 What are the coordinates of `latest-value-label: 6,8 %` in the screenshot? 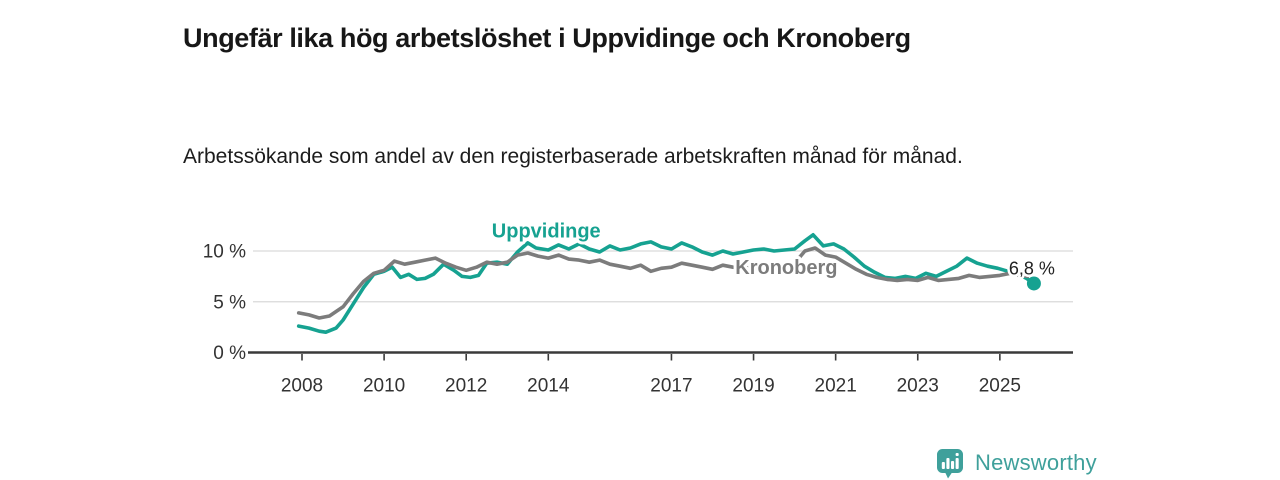 It's located at (1032, 269).